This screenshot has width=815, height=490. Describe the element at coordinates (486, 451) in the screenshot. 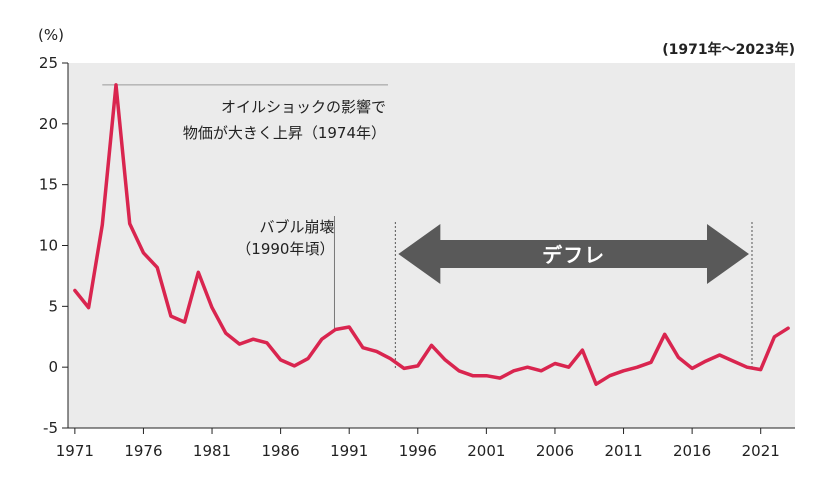

I see `x-tick-label: 2001` at that location.